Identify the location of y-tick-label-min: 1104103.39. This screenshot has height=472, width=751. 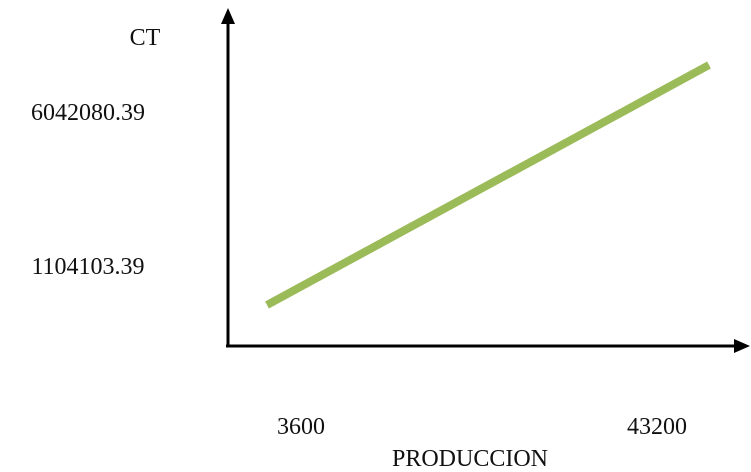
(87, 267).